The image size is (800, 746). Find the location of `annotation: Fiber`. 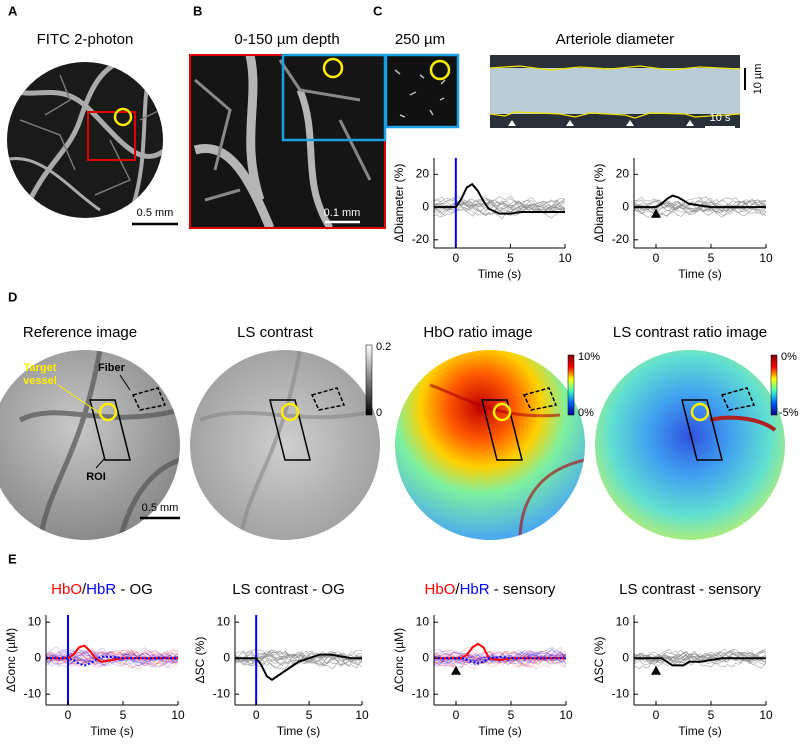

annotation: Fiber is located at coordinates (112, 368).